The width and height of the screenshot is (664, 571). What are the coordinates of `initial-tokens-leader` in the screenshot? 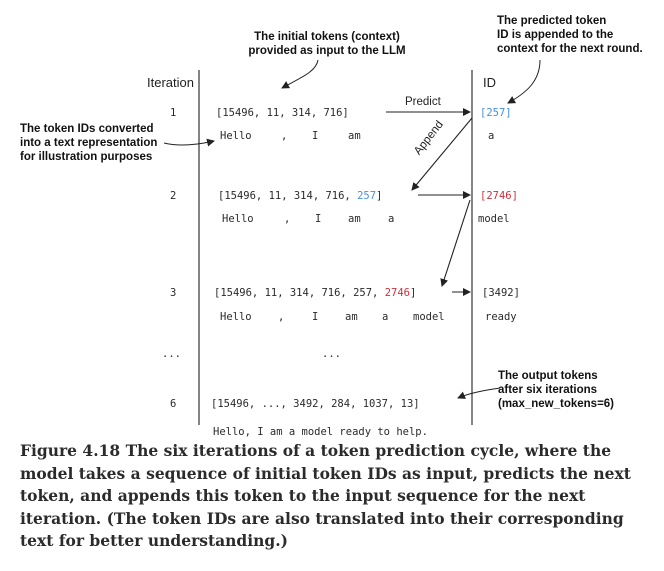 It's located at (300, 74).